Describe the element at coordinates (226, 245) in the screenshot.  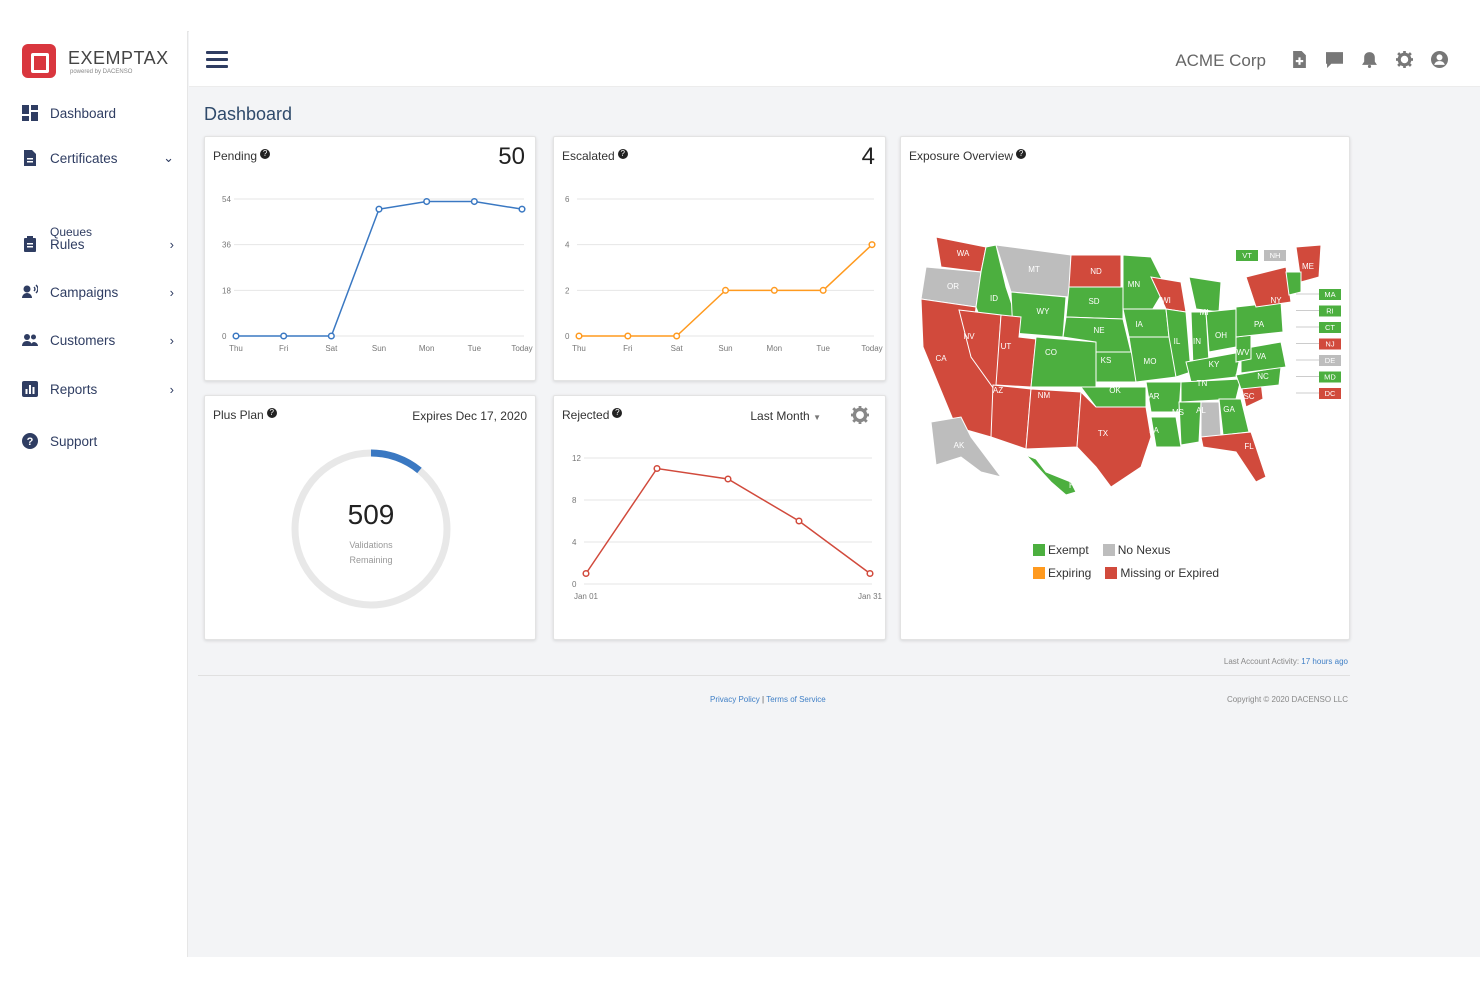
I see `y-tick-label: 36` at that location.